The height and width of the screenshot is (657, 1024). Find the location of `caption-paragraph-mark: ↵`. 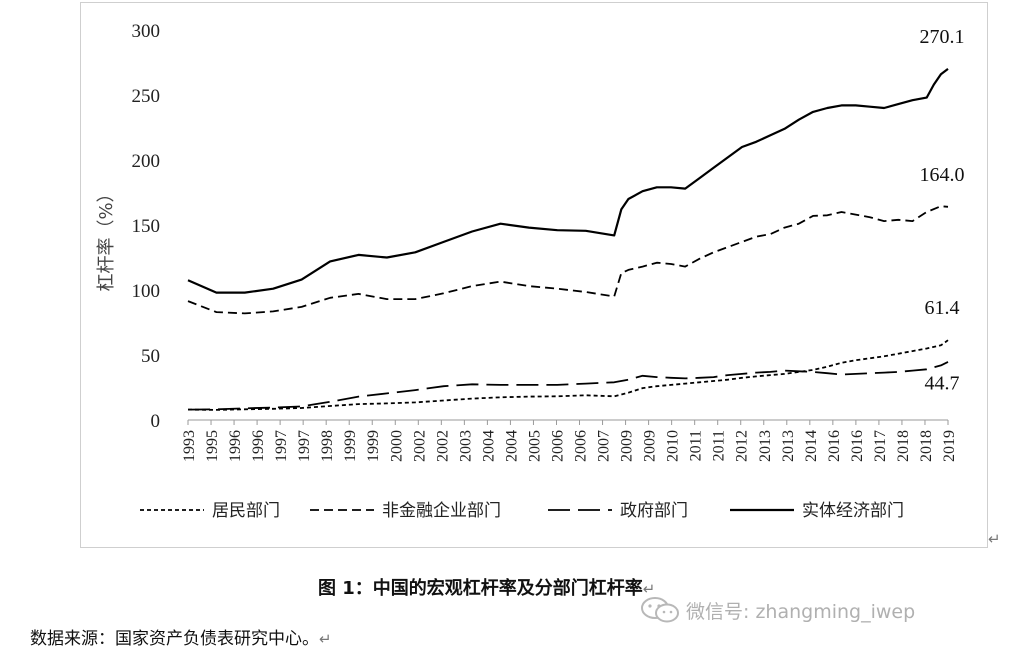

caption-paragraph-mark: ↵ is located at coordinates (649, 589).